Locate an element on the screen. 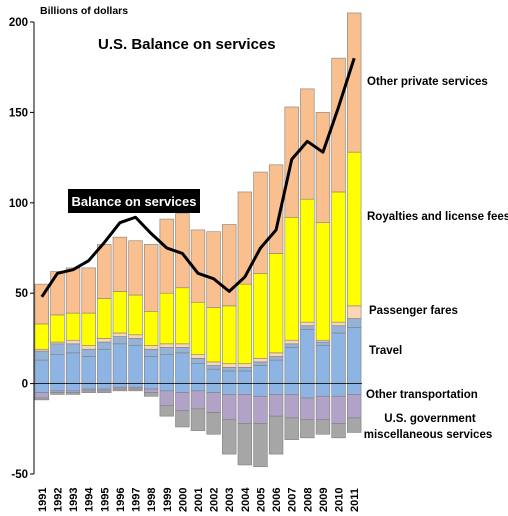  bar-negative-0-2000 is located at coordinates (182, 388).